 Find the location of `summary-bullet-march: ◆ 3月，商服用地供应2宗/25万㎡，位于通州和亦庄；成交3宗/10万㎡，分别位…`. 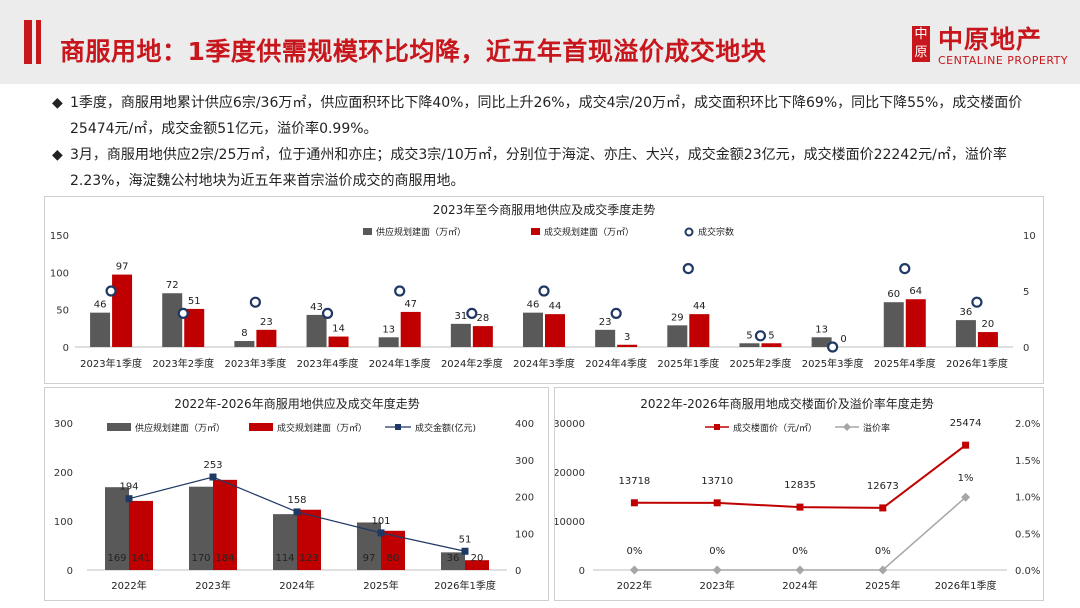

summary-bullet-march: ◆ 3月，商服用地供应2宗/25万㎡，位于通州和亦庄；成交3宗/10万㎡，分别位… is located at coordinates (557, 168).